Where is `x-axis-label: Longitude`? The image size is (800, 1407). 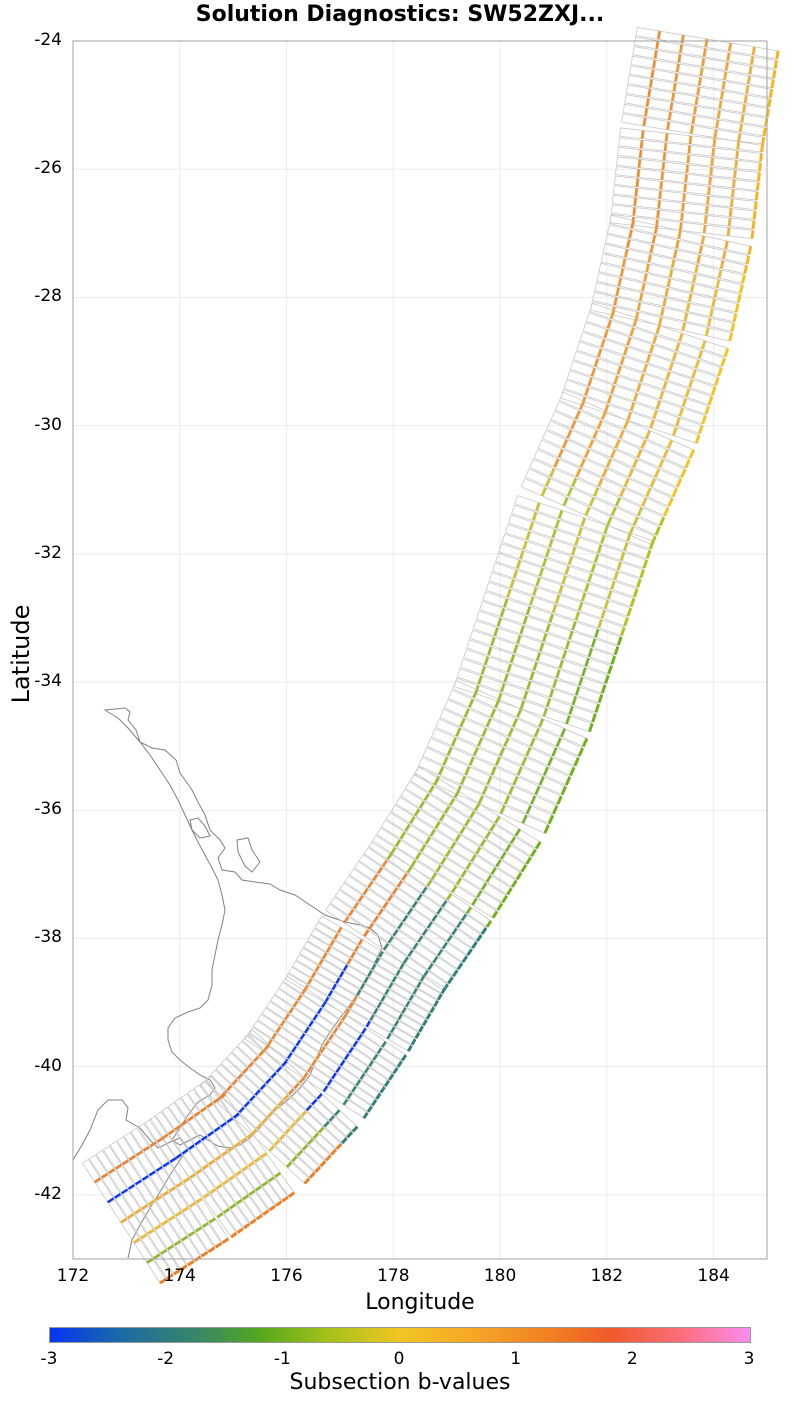
x-axis-label: Longitude is located at coordinates (420, 1302).